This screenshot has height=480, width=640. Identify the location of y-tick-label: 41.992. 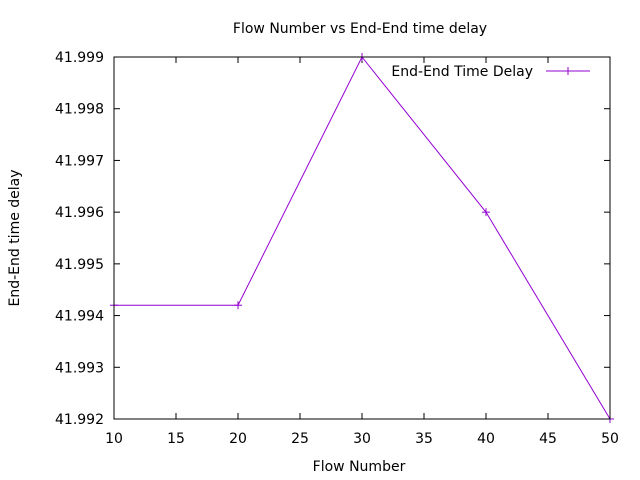
(79, 420).